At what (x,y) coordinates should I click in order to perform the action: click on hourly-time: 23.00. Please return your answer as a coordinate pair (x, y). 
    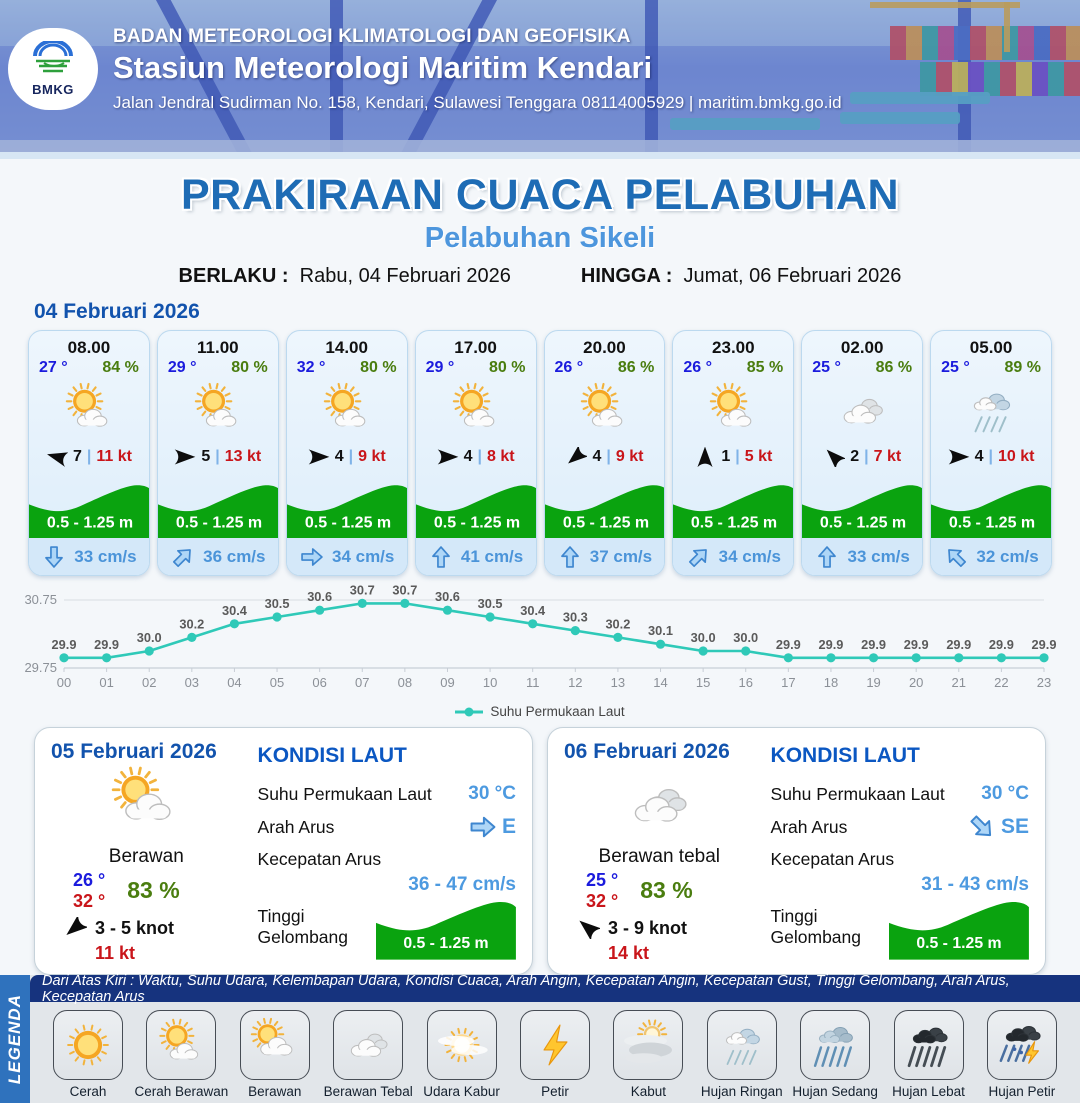
    Looking at the image, I should click on (733, 347).